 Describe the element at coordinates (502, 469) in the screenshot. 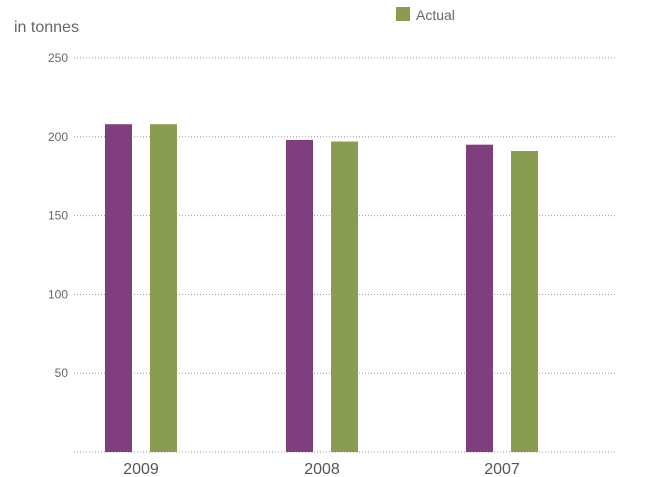

I see `x-tick-label-2007: 2007` at that location.